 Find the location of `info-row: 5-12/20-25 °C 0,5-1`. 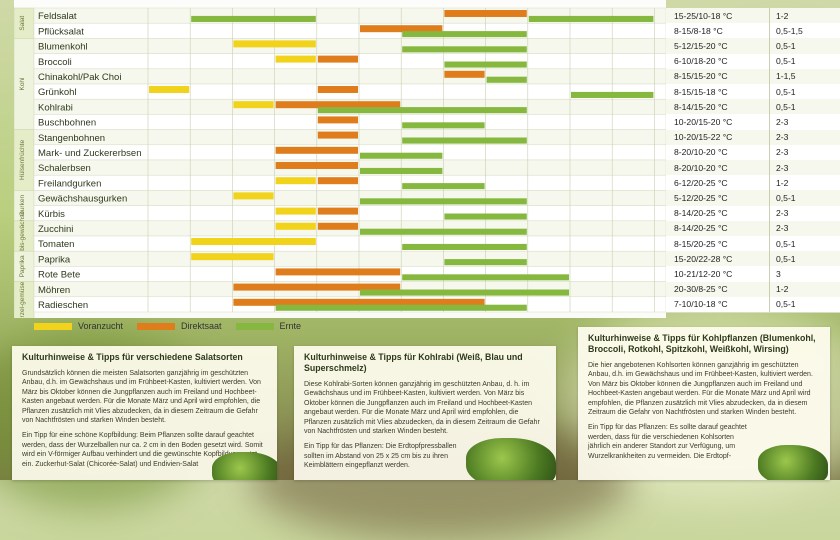

info-row: 5-12/20-25 °C 0,5-1 is located at coordinates (753, 198).